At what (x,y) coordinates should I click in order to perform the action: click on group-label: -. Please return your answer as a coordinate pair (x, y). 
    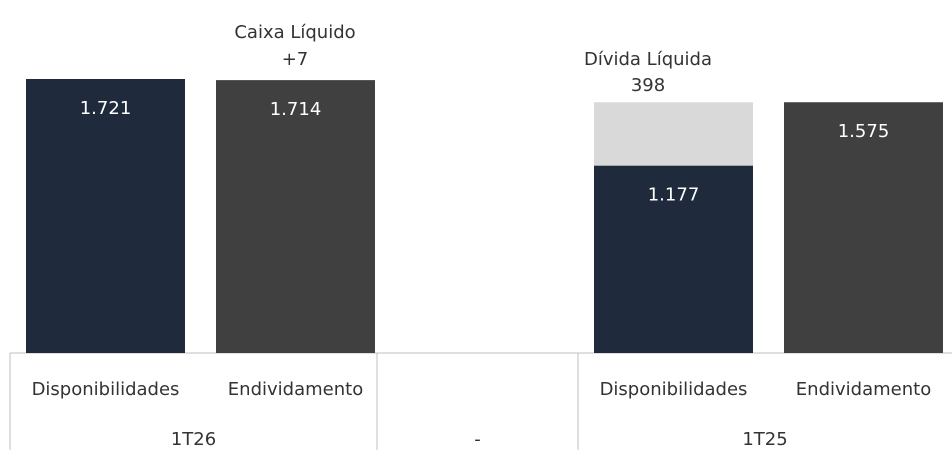
    Looking at the image, I should click on (477, 439).